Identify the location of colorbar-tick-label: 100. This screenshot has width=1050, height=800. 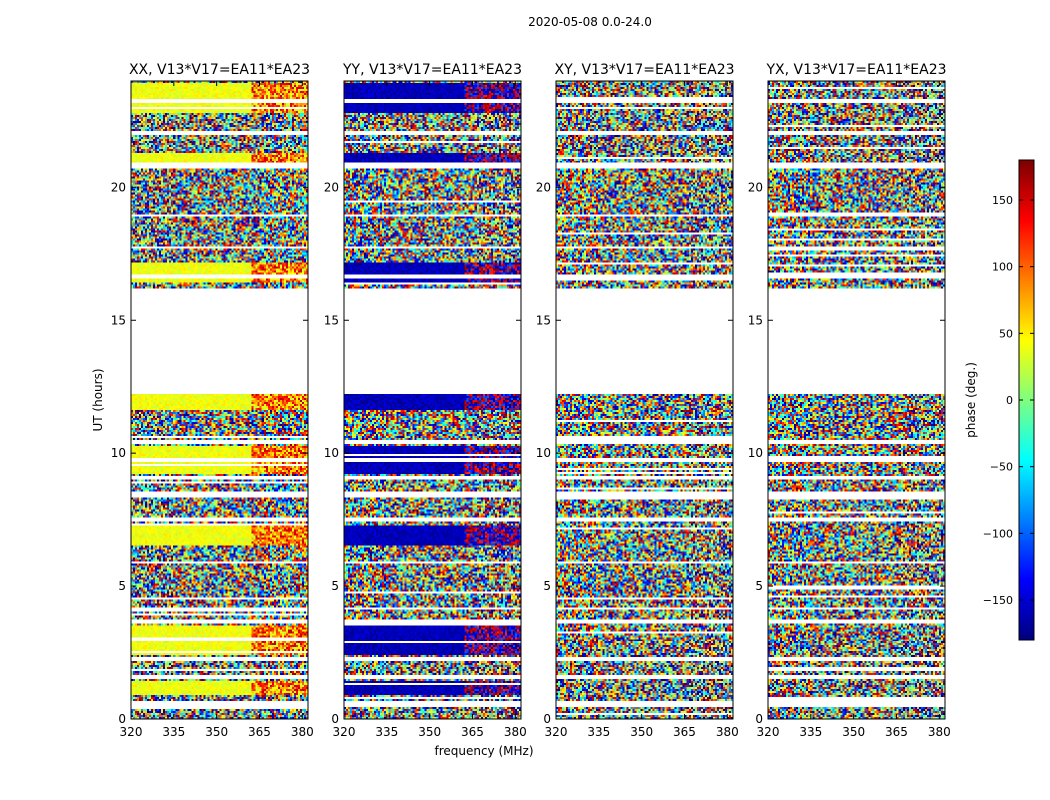
(1002, 267).